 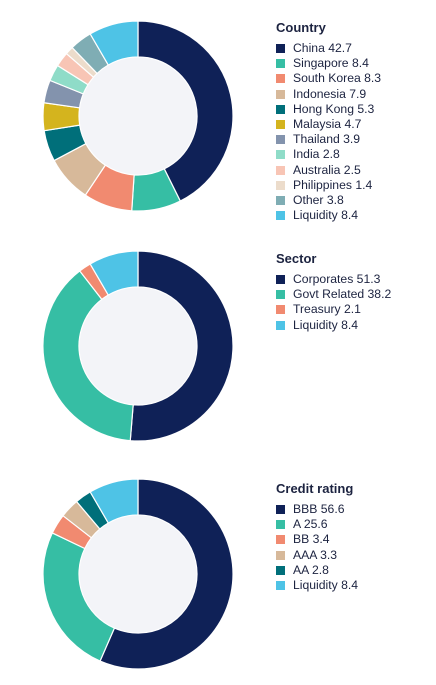 I want to click on legend-label: India 2.8, so click(x=316, y=154).